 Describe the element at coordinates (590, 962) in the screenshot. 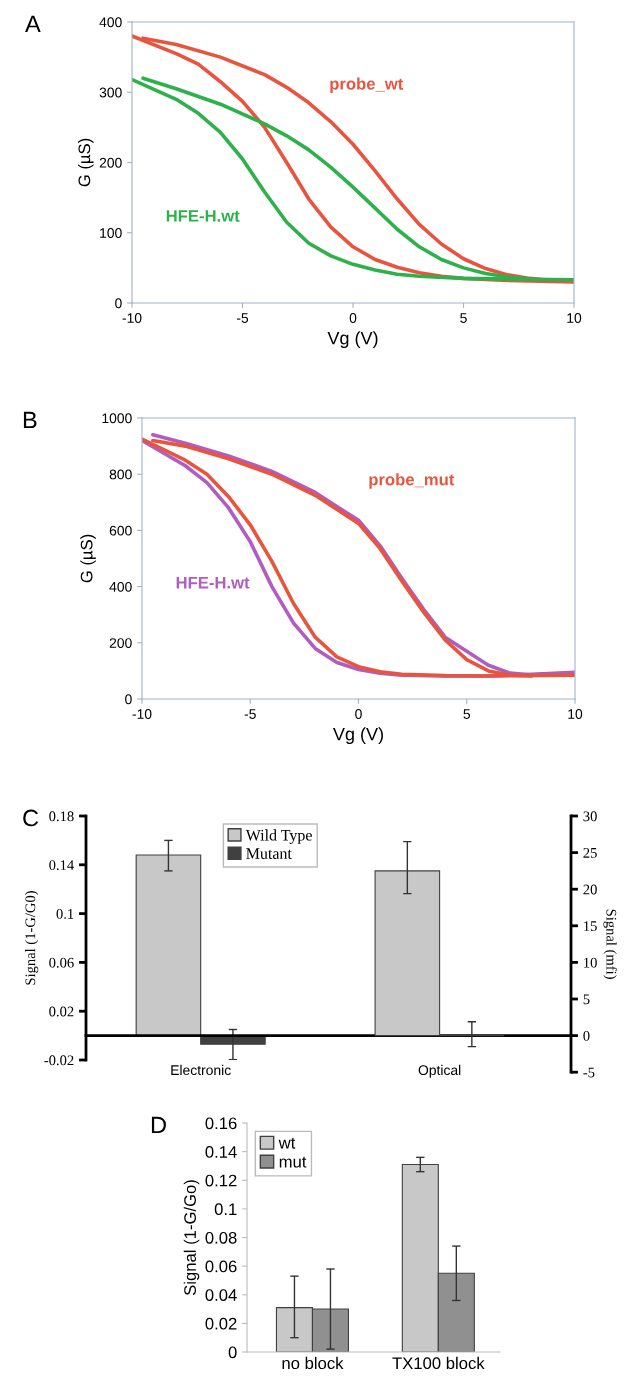

I see `y2-tick-label: 10` at that location.